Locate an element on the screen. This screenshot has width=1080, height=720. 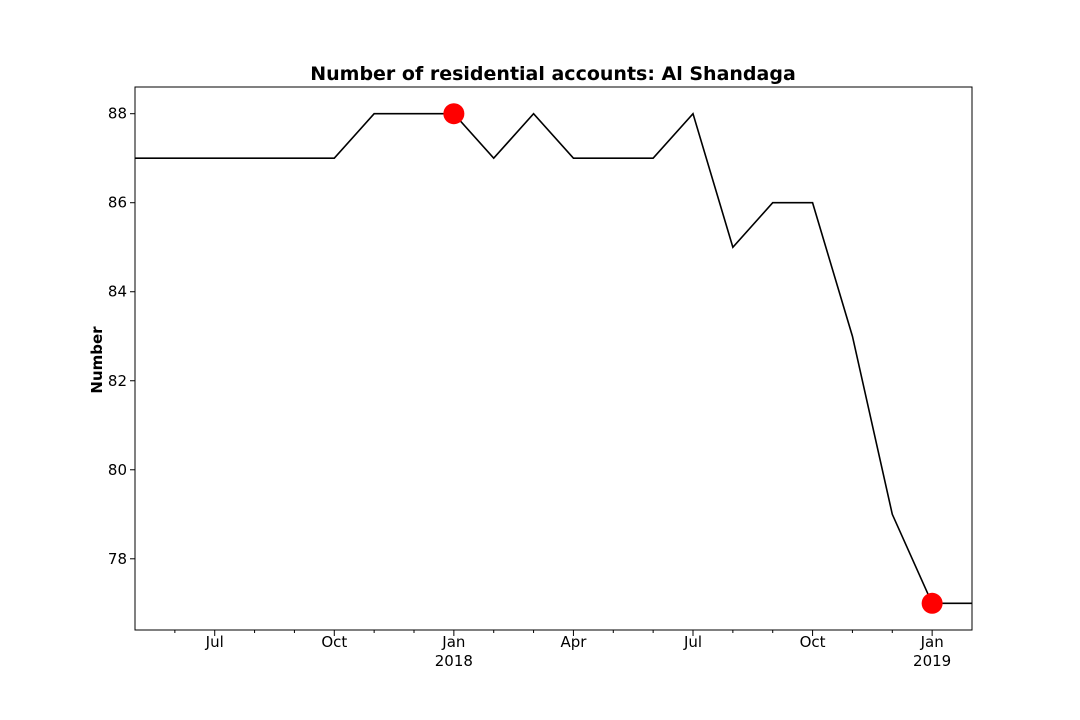
y-tick-label: 78 is located at coordinates (117, 559).